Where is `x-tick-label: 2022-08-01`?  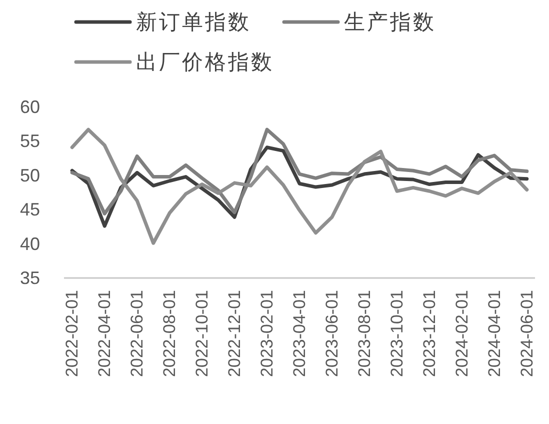 x-tick-label: 2022-08-01 is located at coordinates (170, 333).